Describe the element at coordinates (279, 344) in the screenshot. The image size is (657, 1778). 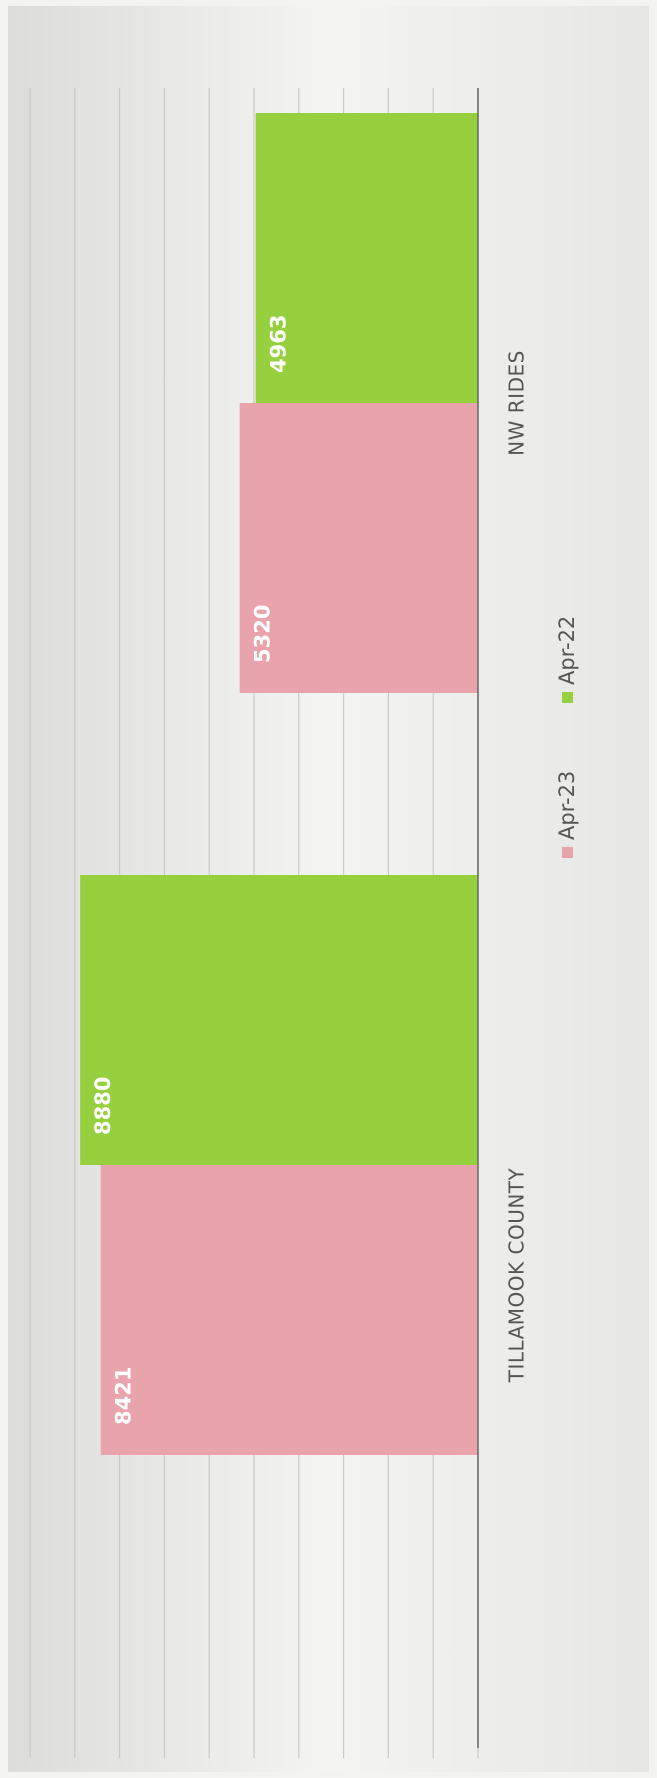
I see `data-label: 4963` at that location.